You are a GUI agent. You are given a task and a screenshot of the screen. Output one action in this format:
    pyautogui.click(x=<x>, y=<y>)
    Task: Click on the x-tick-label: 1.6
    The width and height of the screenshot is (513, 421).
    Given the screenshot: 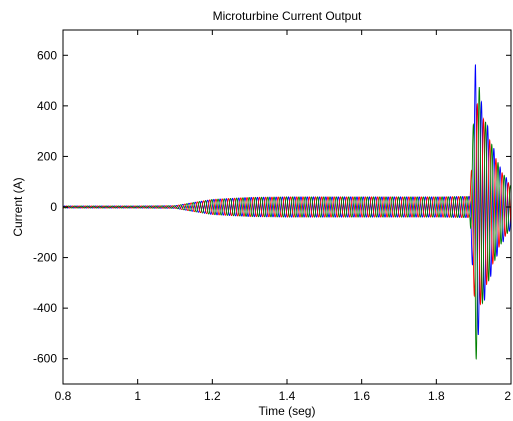 What is the action you would take?
    pyautogui.click(x=361, y=396)
    